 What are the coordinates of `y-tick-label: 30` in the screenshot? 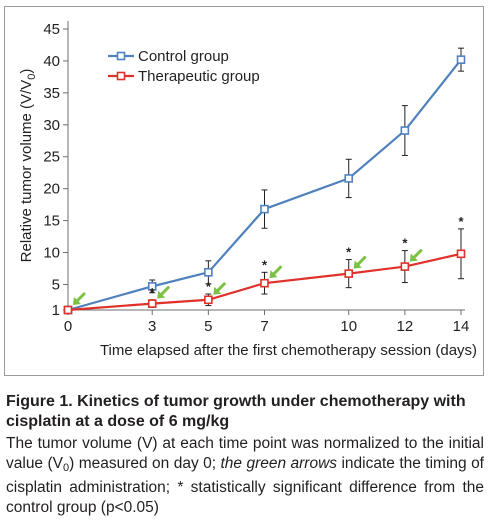 It's located at (51, 125).